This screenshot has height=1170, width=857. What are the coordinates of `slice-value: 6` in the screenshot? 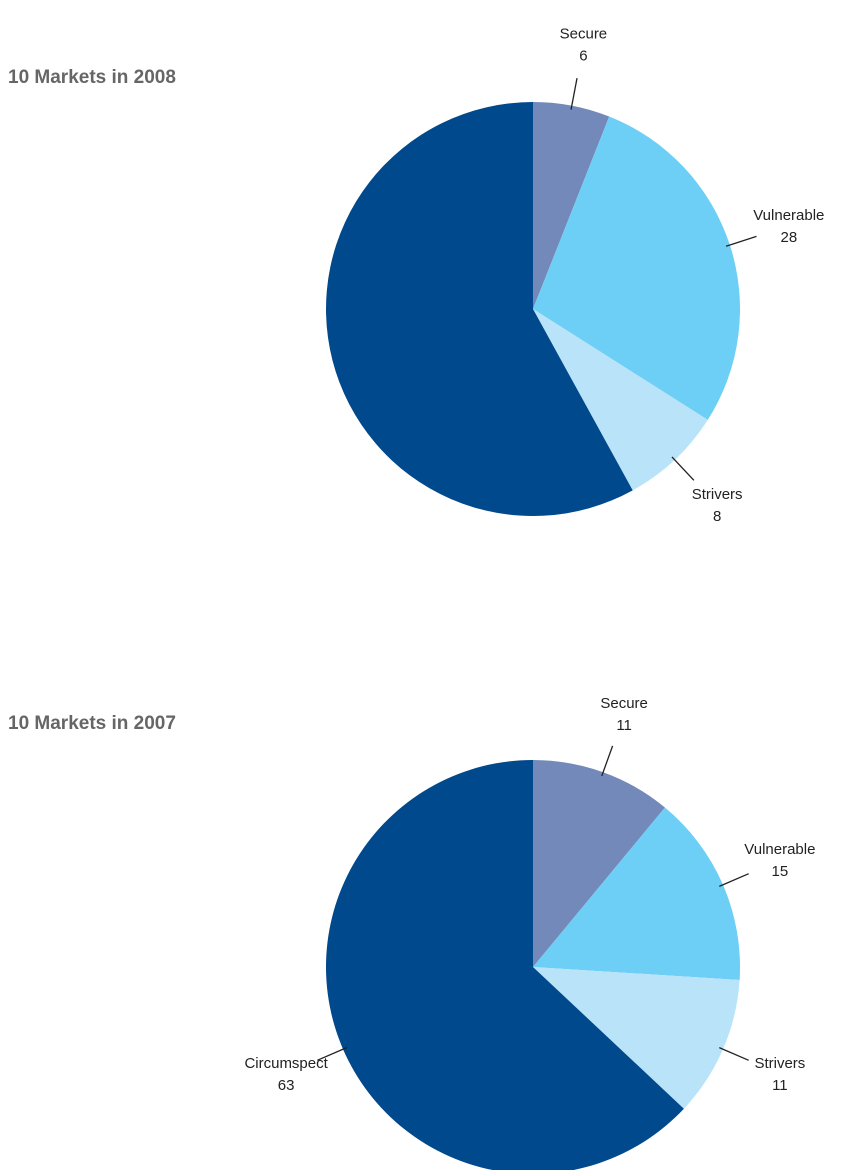 It's located at (583, 56).